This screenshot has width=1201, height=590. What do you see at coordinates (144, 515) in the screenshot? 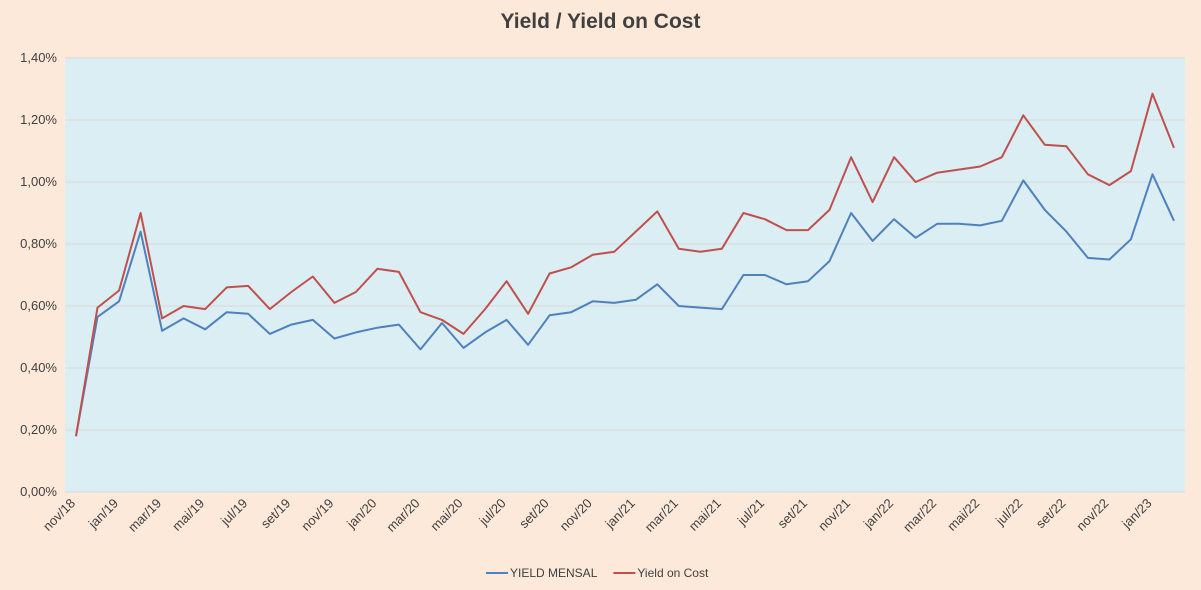
I see `x-tick-label: mar/19` at bounding box center [144, 515].